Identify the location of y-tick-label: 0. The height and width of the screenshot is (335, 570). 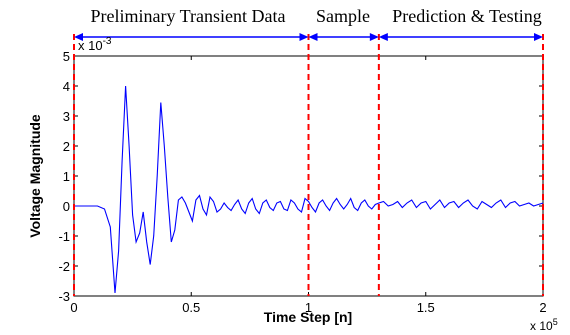
(66, 206).